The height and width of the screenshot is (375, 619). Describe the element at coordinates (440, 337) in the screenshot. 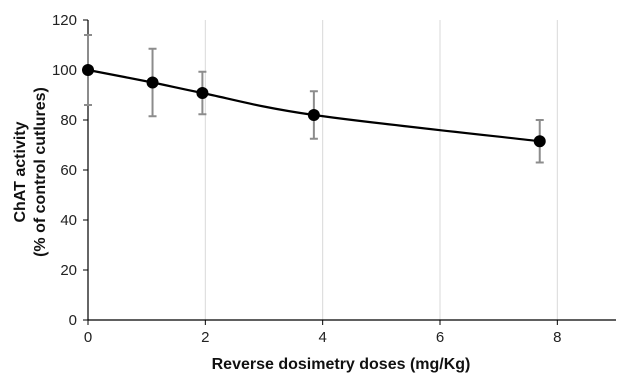

I see `x-tick-label: 6` at that location.